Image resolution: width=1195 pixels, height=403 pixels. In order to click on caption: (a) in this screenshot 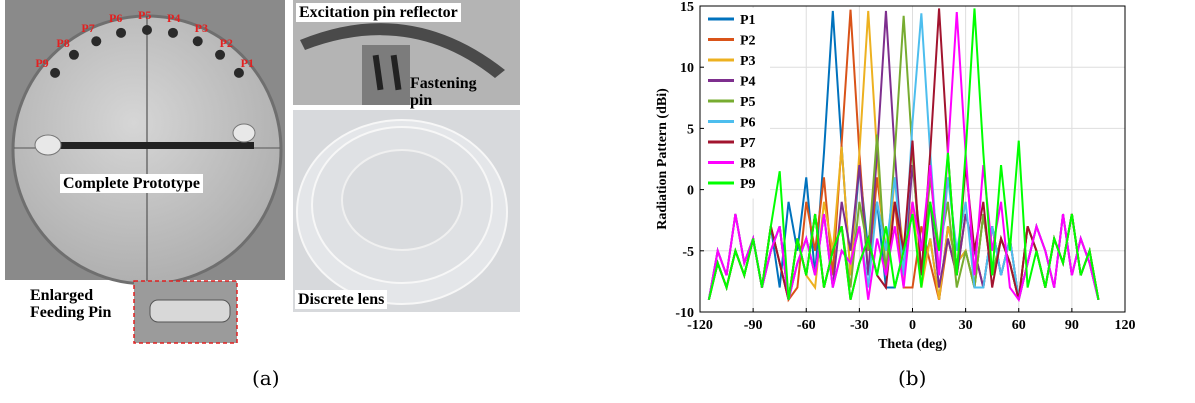, I will do `click(266, 378)`.